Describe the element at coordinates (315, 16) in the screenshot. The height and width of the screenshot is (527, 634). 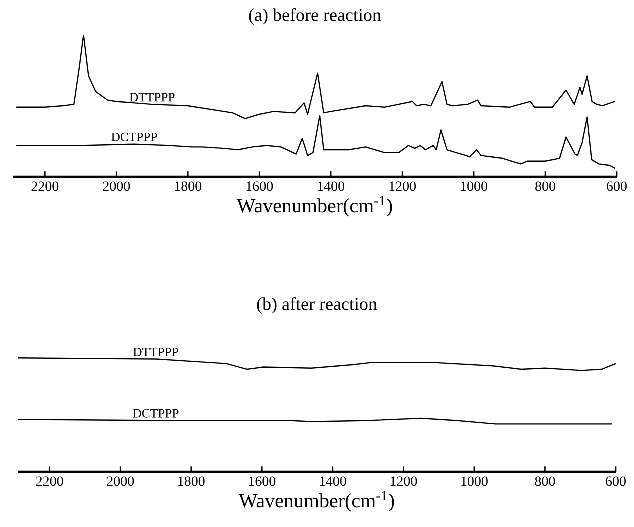
I see `chart-title: (a) before reaction` at that location.